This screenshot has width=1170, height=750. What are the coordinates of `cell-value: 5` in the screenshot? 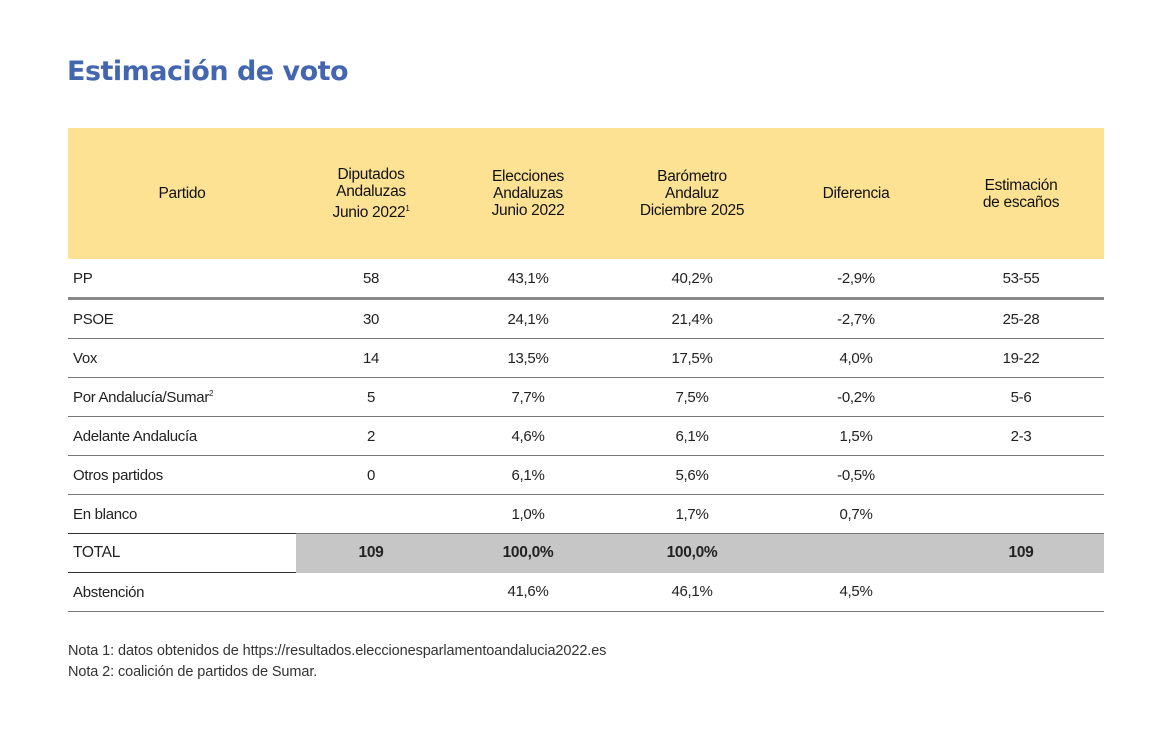 It's located at (371, 397).